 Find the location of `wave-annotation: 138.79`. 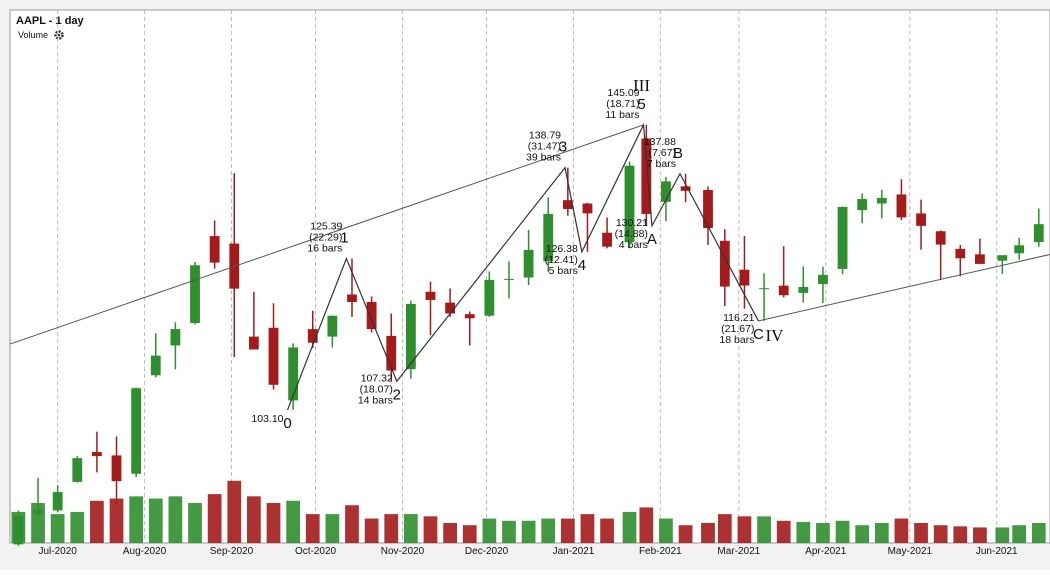

wave-annotation: 138.79 is located at coordinates (545, 136).